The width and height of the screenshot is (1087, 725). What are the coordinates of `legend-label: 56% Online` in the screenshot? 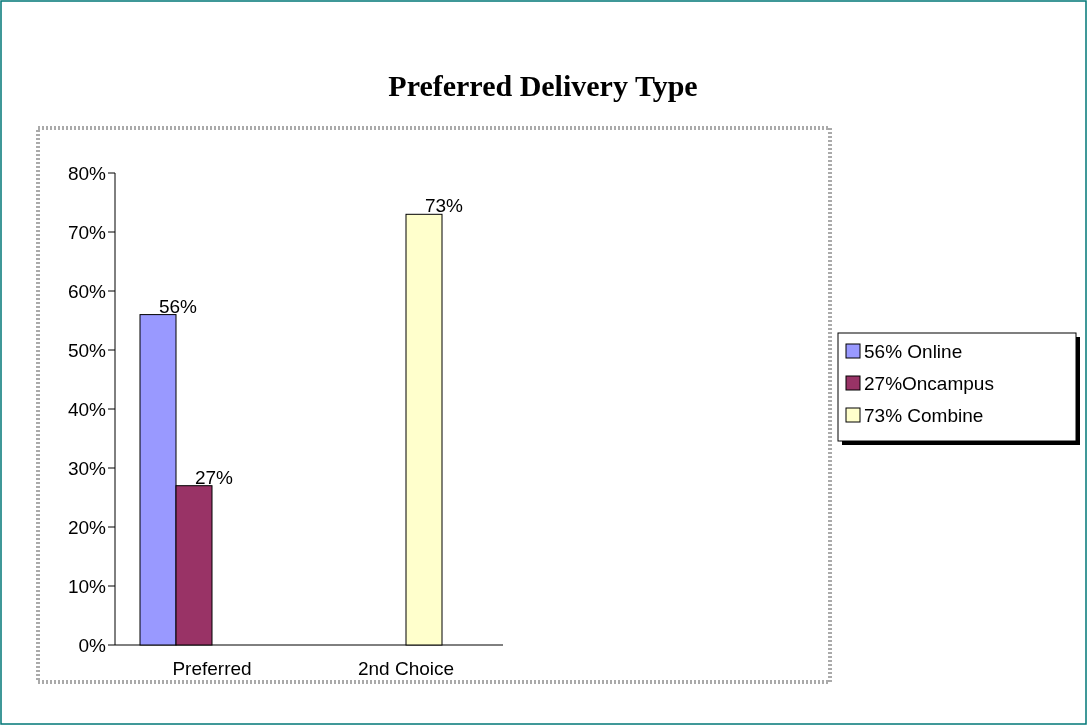 It's located at (913, 351).